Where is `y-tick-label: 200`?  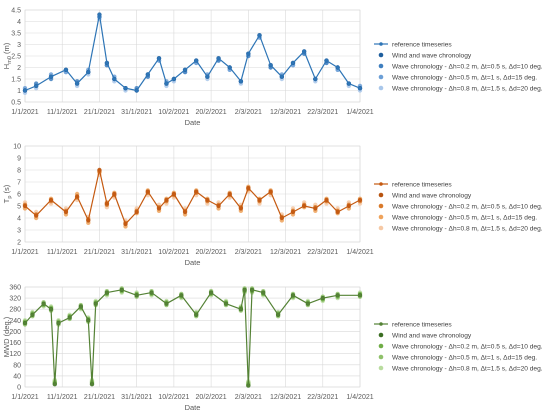
y-tick-label: 200 is located at coordinates (15, 332).